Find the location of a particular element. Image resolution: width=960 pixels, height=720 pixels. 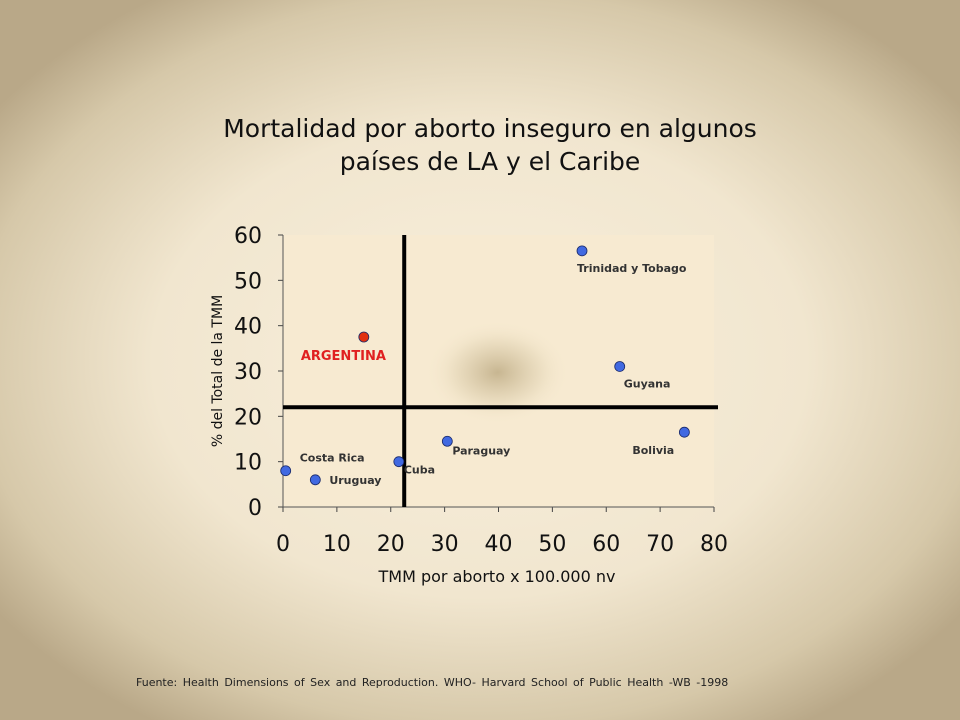

point-bolivia is located at coordinates (684, 432).